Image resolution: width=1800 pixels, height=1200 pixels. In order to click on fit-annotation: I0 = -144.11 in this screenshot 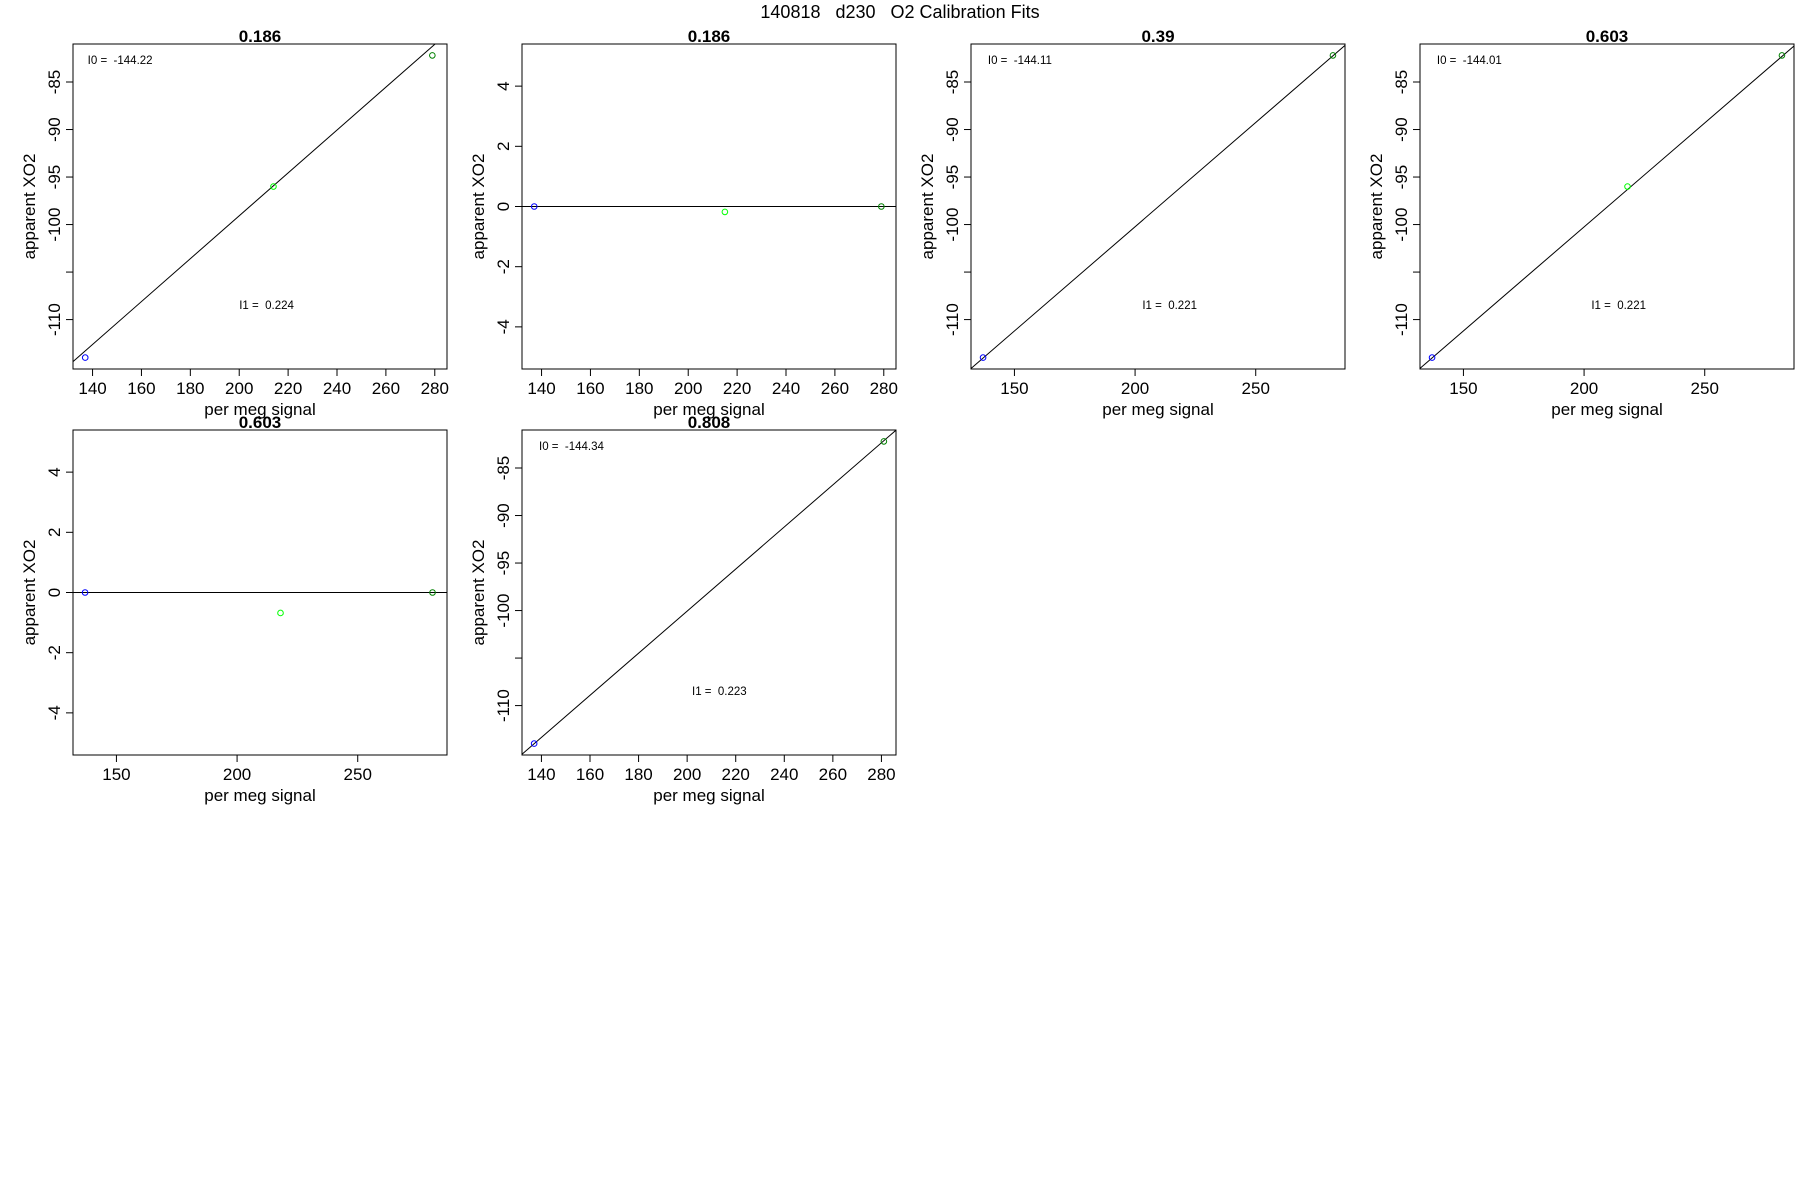, I will do `click(1020, 61)`.